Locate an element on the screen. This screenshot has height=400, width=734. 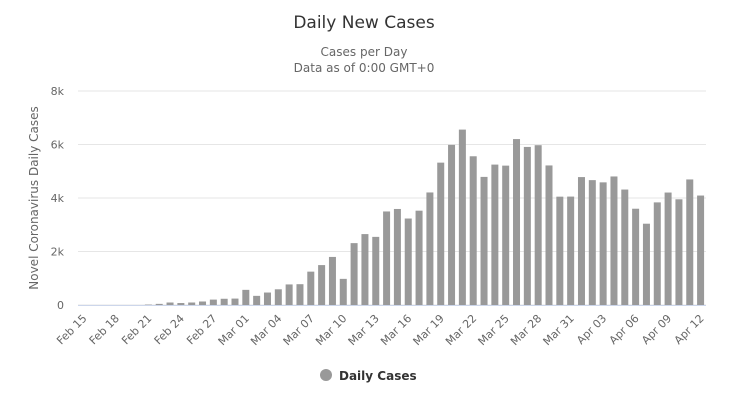
x-tick-label: Mar 19 is located at coordinates (429, 330).